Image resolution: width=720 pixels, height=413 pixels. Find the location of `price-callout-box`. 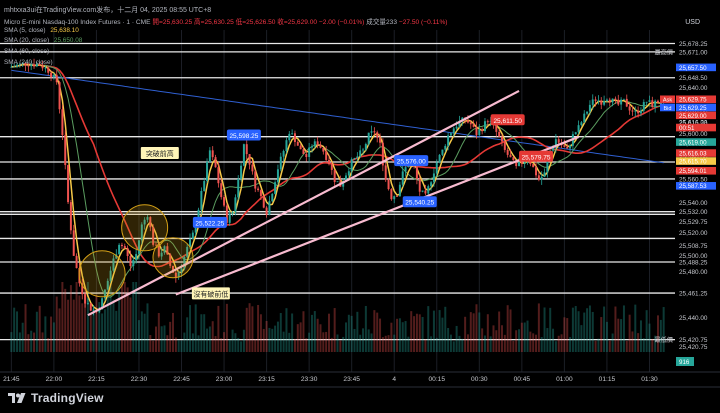

price-callout-box is located at coordinates (411, 161).